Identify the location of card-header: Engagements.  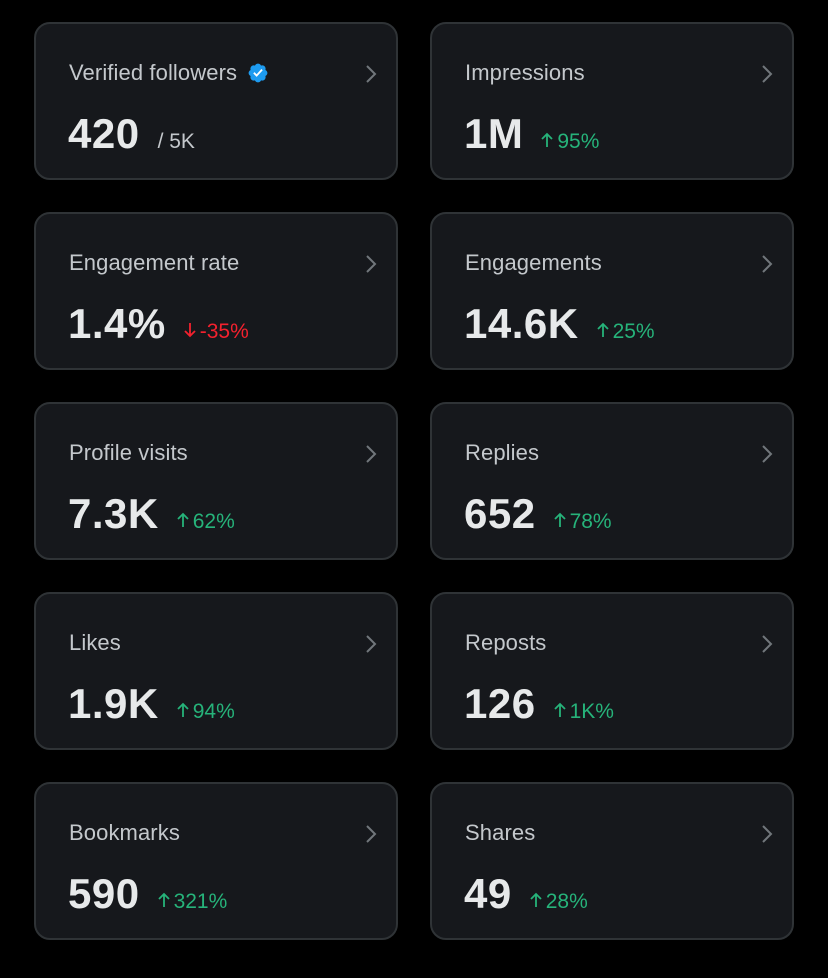
(533, 263).